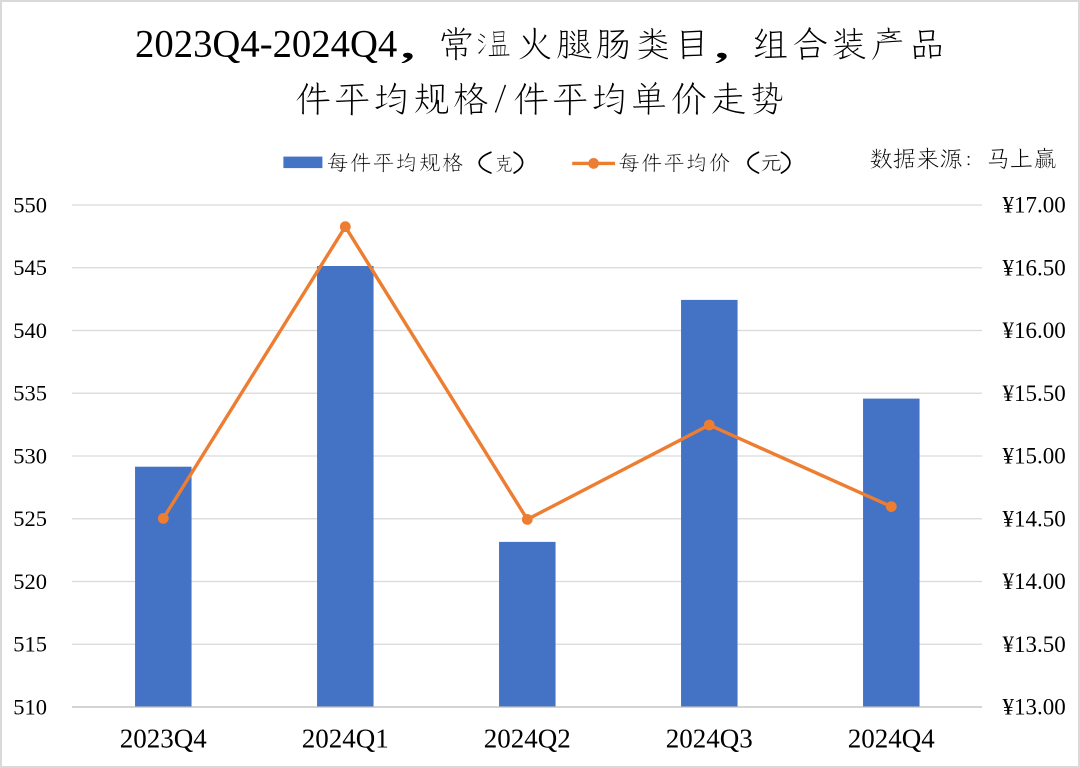  What do you see at coordinates (30, 706) in the screenshot?
I see `svg-text: 510` at bounding box center [30, 706].